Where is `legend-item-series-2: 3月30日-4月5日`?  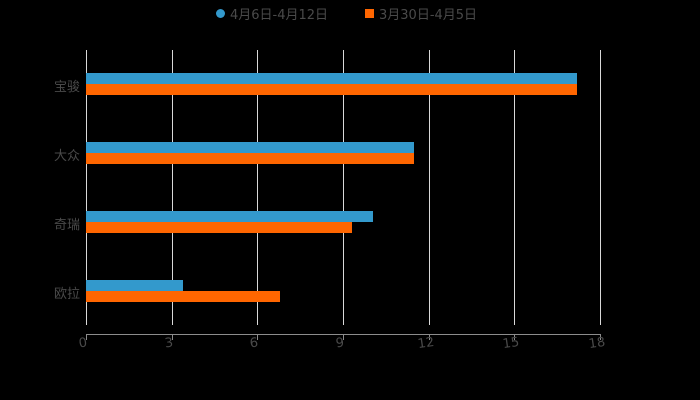
legend-item-series-2: 3月30日-4月5日 is located at coordinates (421, 13).